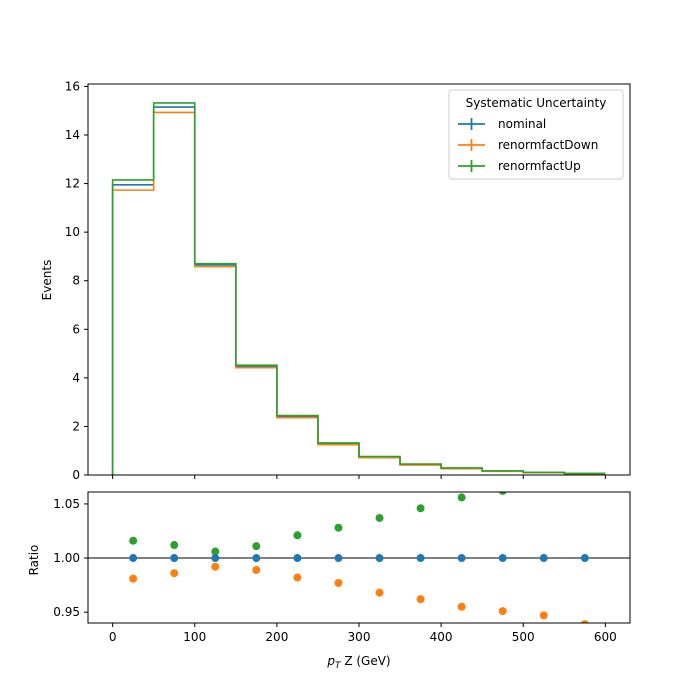 Image resolution: width=700 pixels, height=700 pixels. Describe the element at coordinates (441, 637) in the screenshot. I see `ratio-x-tick-label: 400` at that location.